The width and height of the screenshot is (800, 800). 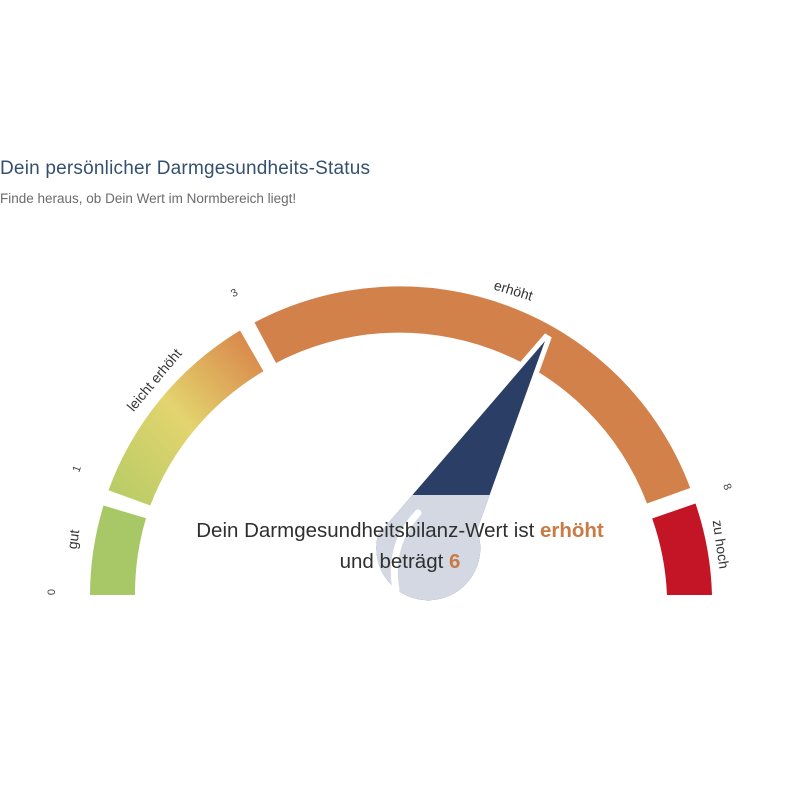 What do you see at coordinates (365, 530) in the screenshot?
I see `result-prefix: Dein Darmgesundheitsbilanz-Wert ist` at bounding box center [365, 530].